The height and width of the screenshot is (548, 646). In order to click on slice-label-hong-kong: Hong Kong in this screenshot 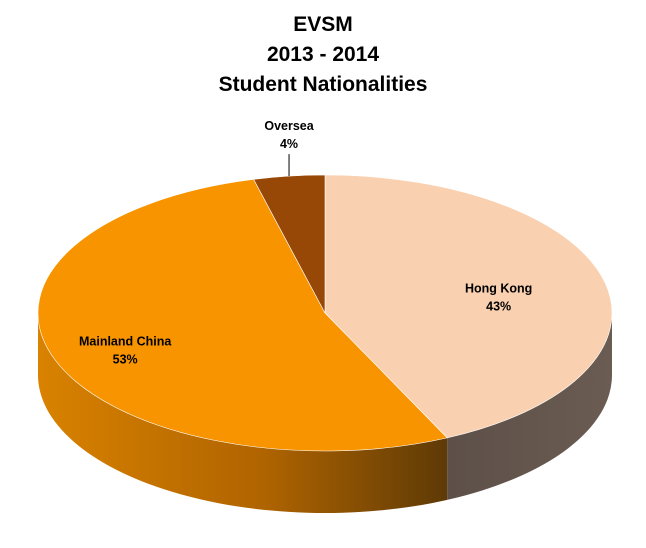, I will do `click(498, 288)`.